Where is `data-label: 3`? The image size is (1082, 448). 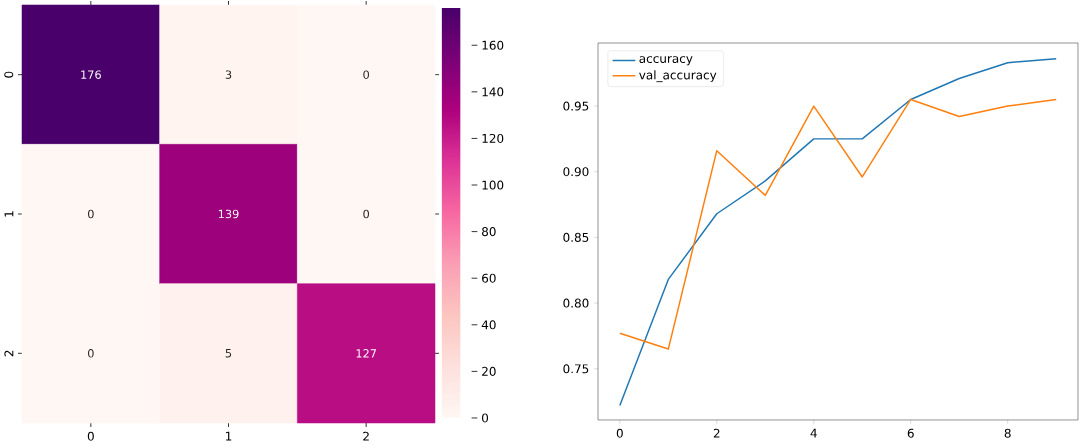
data-label: 3 is located at coordinates (228, 74).